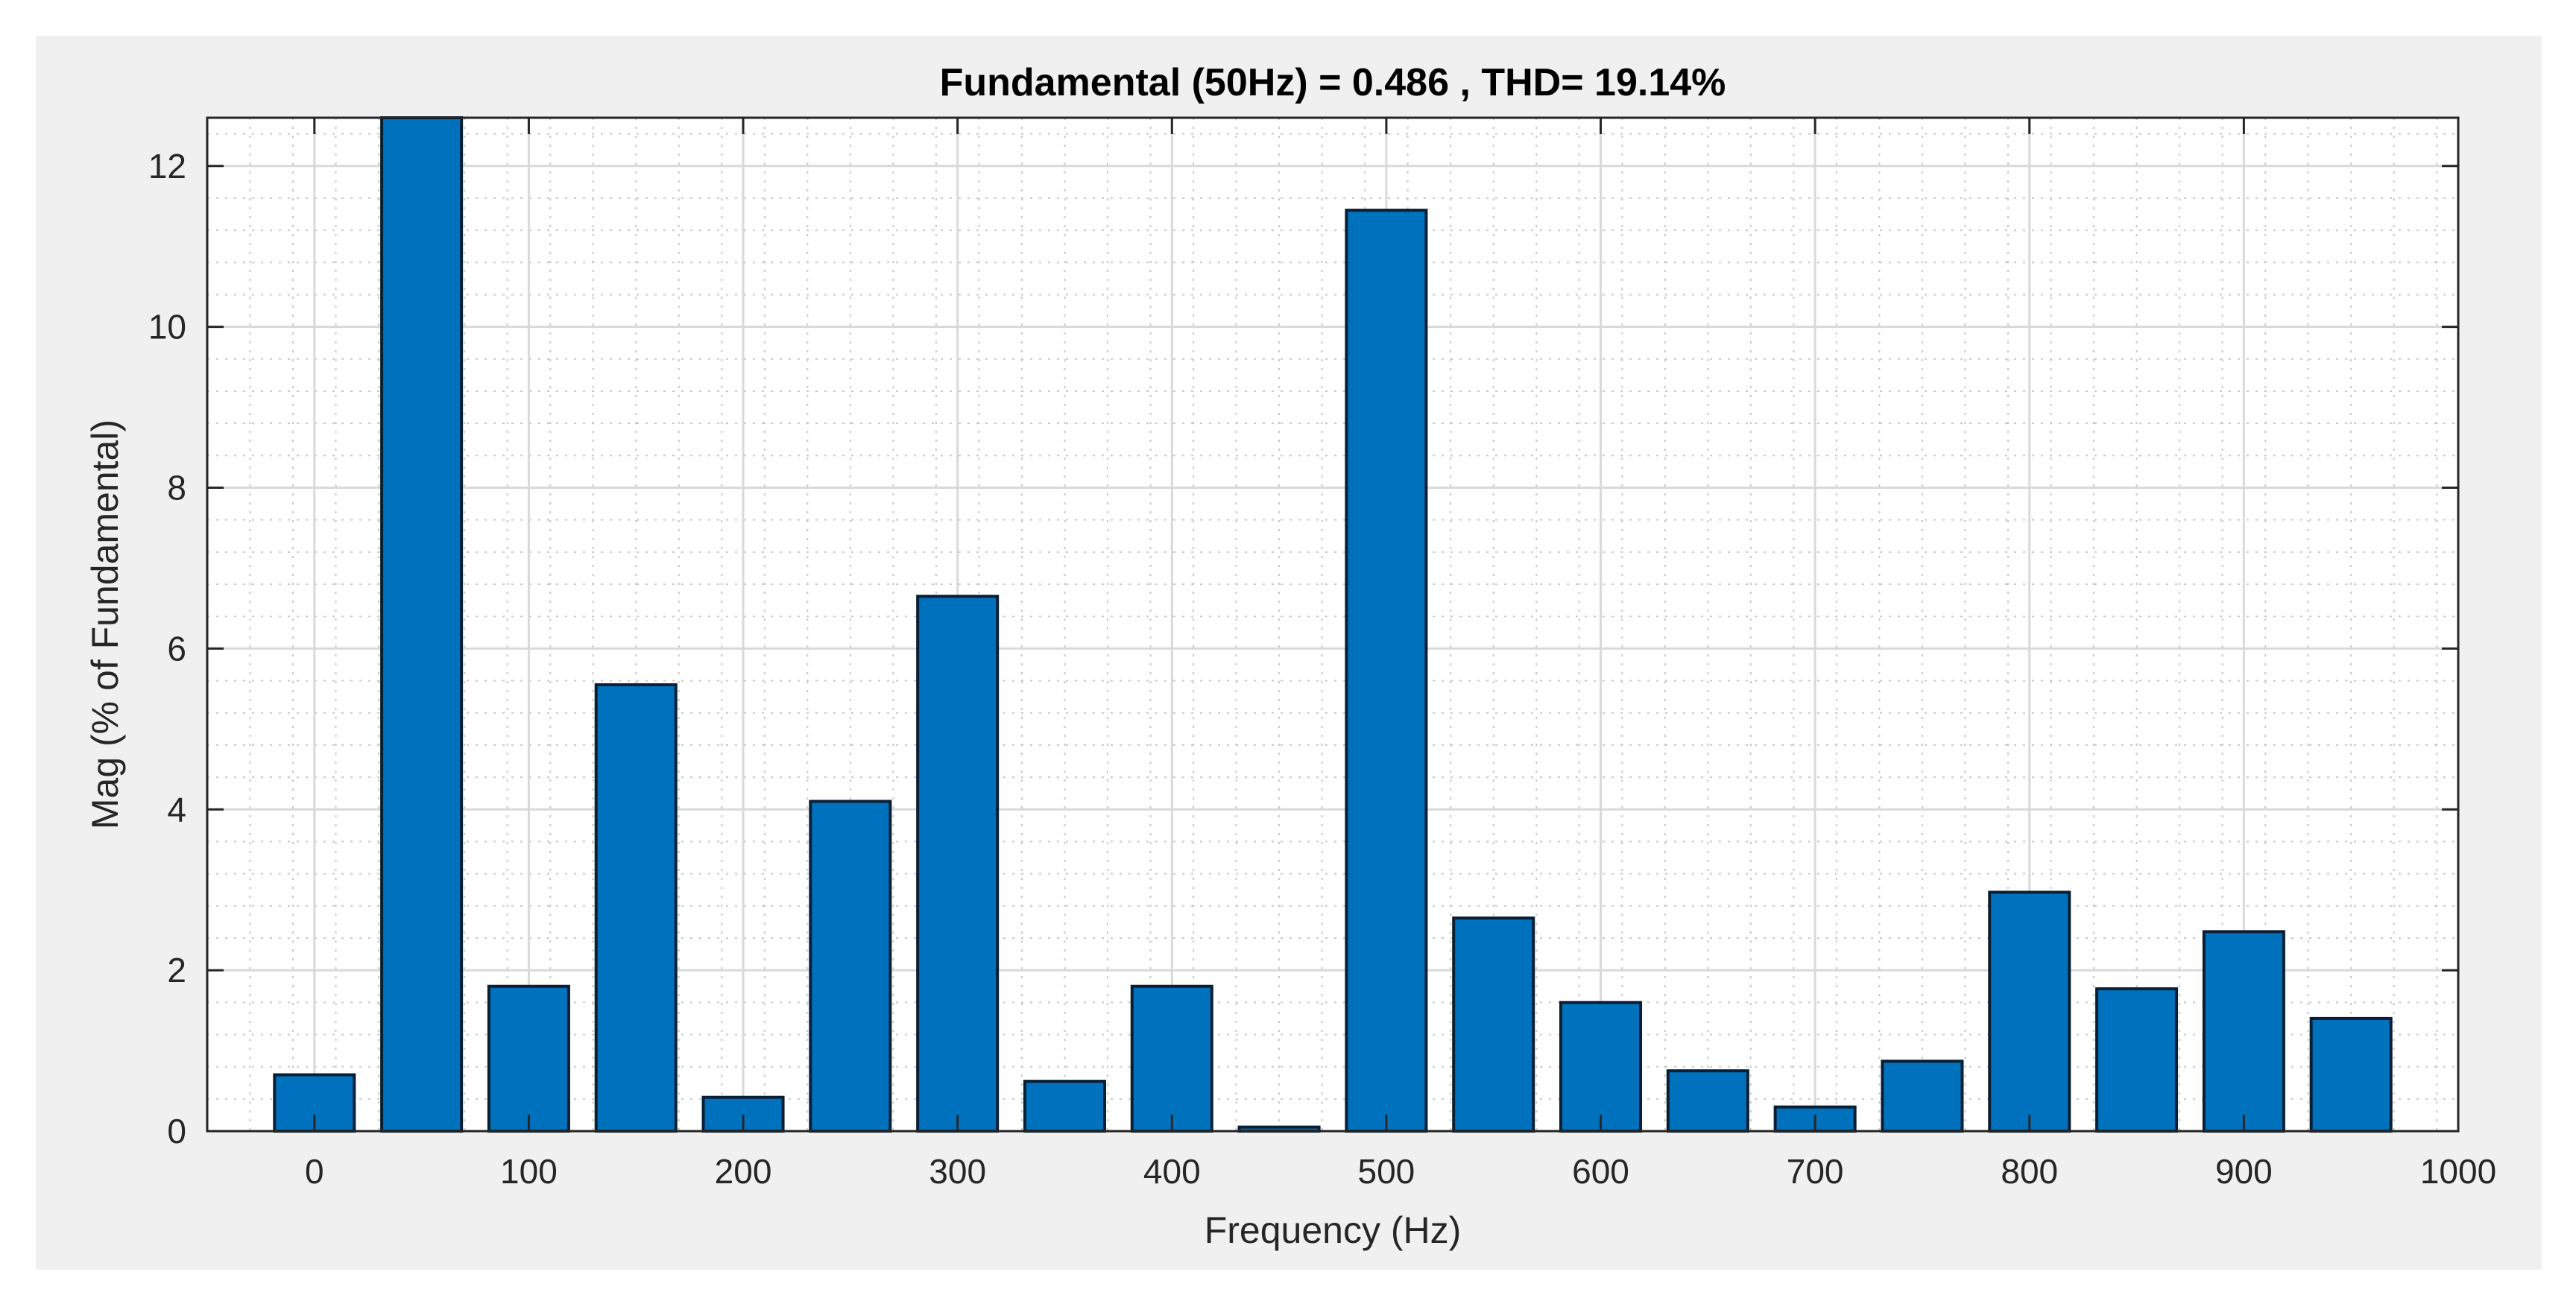  What do you see at coordinates (105, 624) in the screenshot?
I see `y-axis-label: Mag (% of Fundamental)` at bounding box center [105, 624].